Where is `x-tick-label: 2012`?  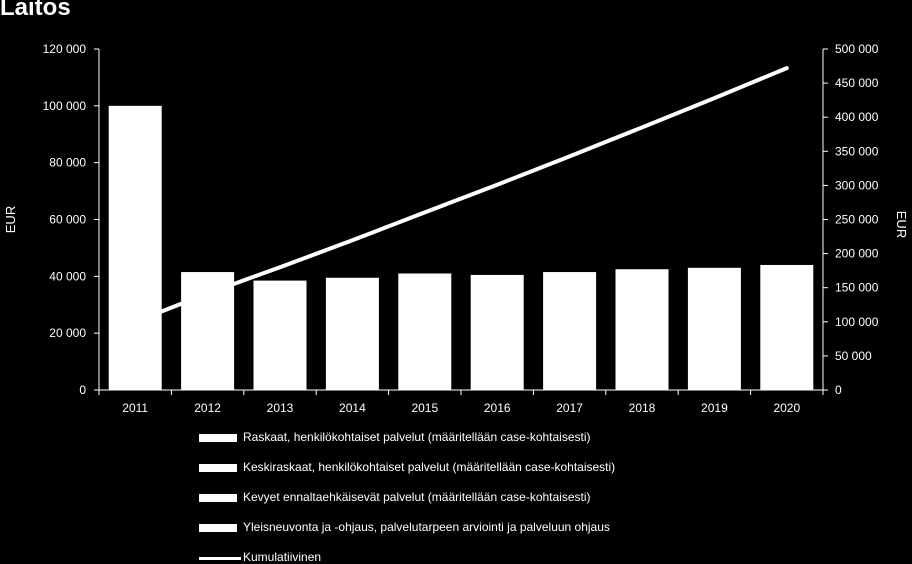
x-tick-label: 2012 is located at coordinates (207, 408).